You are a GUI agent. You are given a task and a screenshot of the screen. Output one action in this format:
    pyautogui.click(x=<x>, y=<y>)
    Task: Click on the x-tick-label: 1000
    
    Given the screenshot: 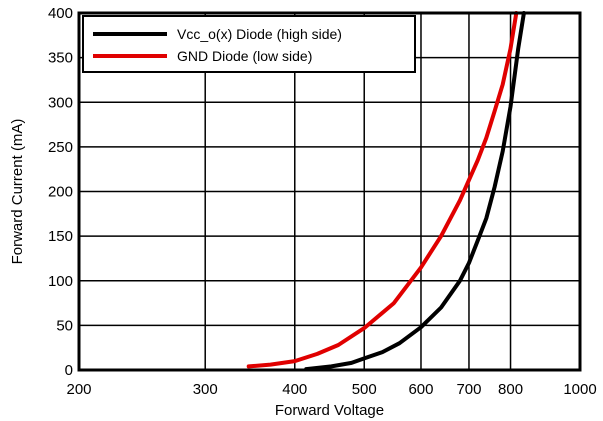 What is the action you would take?
    pyautogui.click(x=579, y=389)
    